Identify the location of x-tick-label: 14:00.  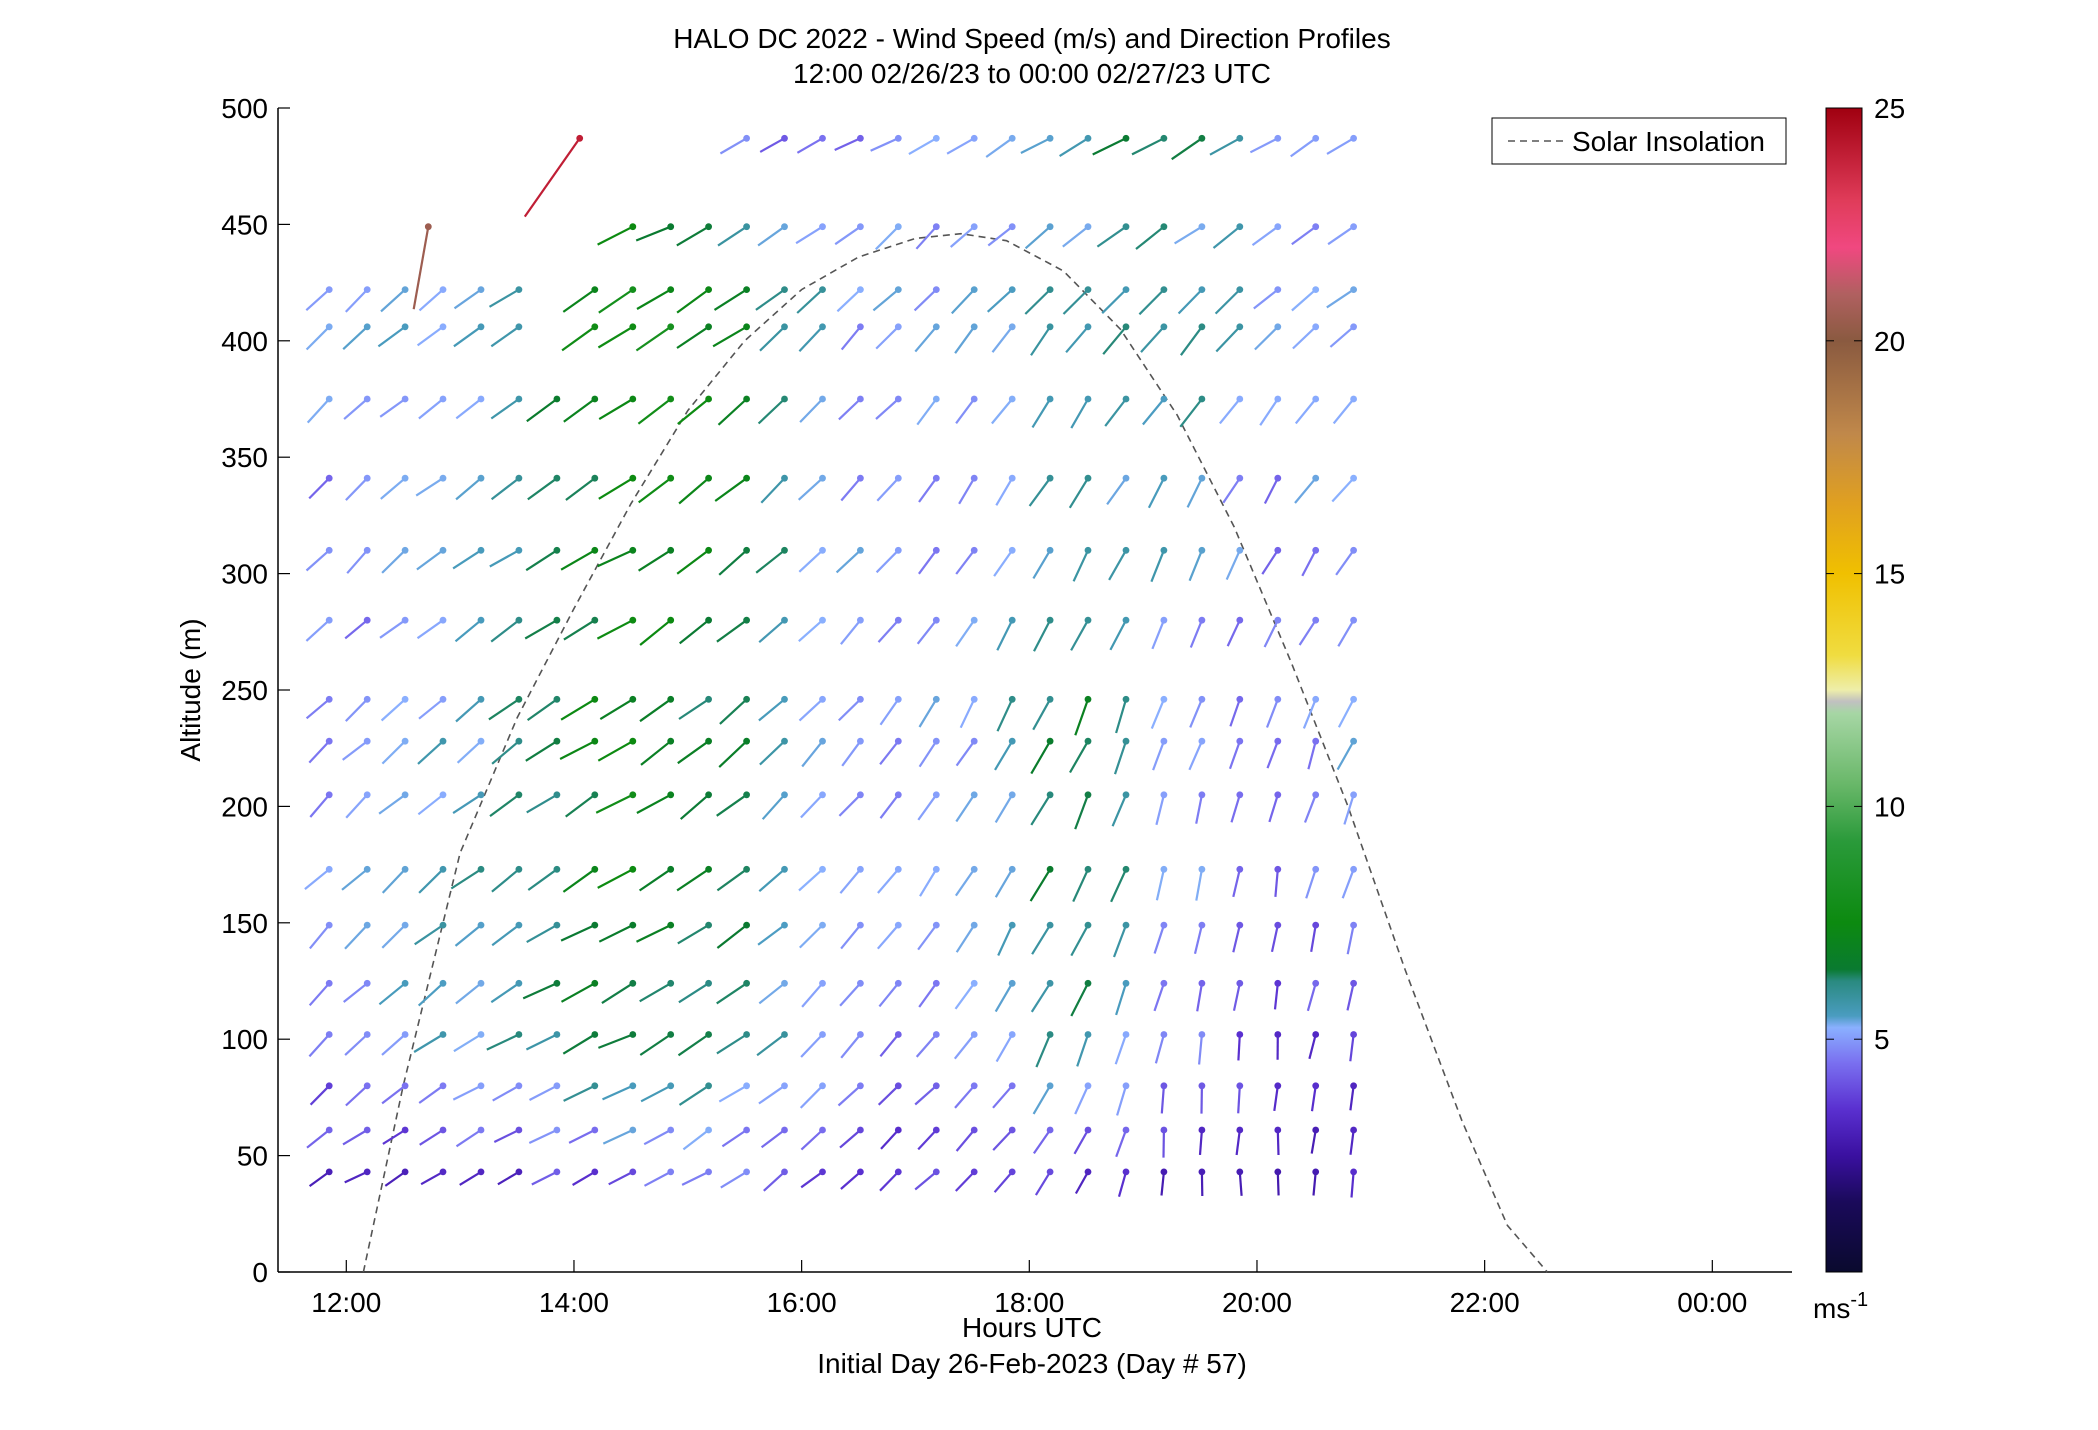
(574, 1302).